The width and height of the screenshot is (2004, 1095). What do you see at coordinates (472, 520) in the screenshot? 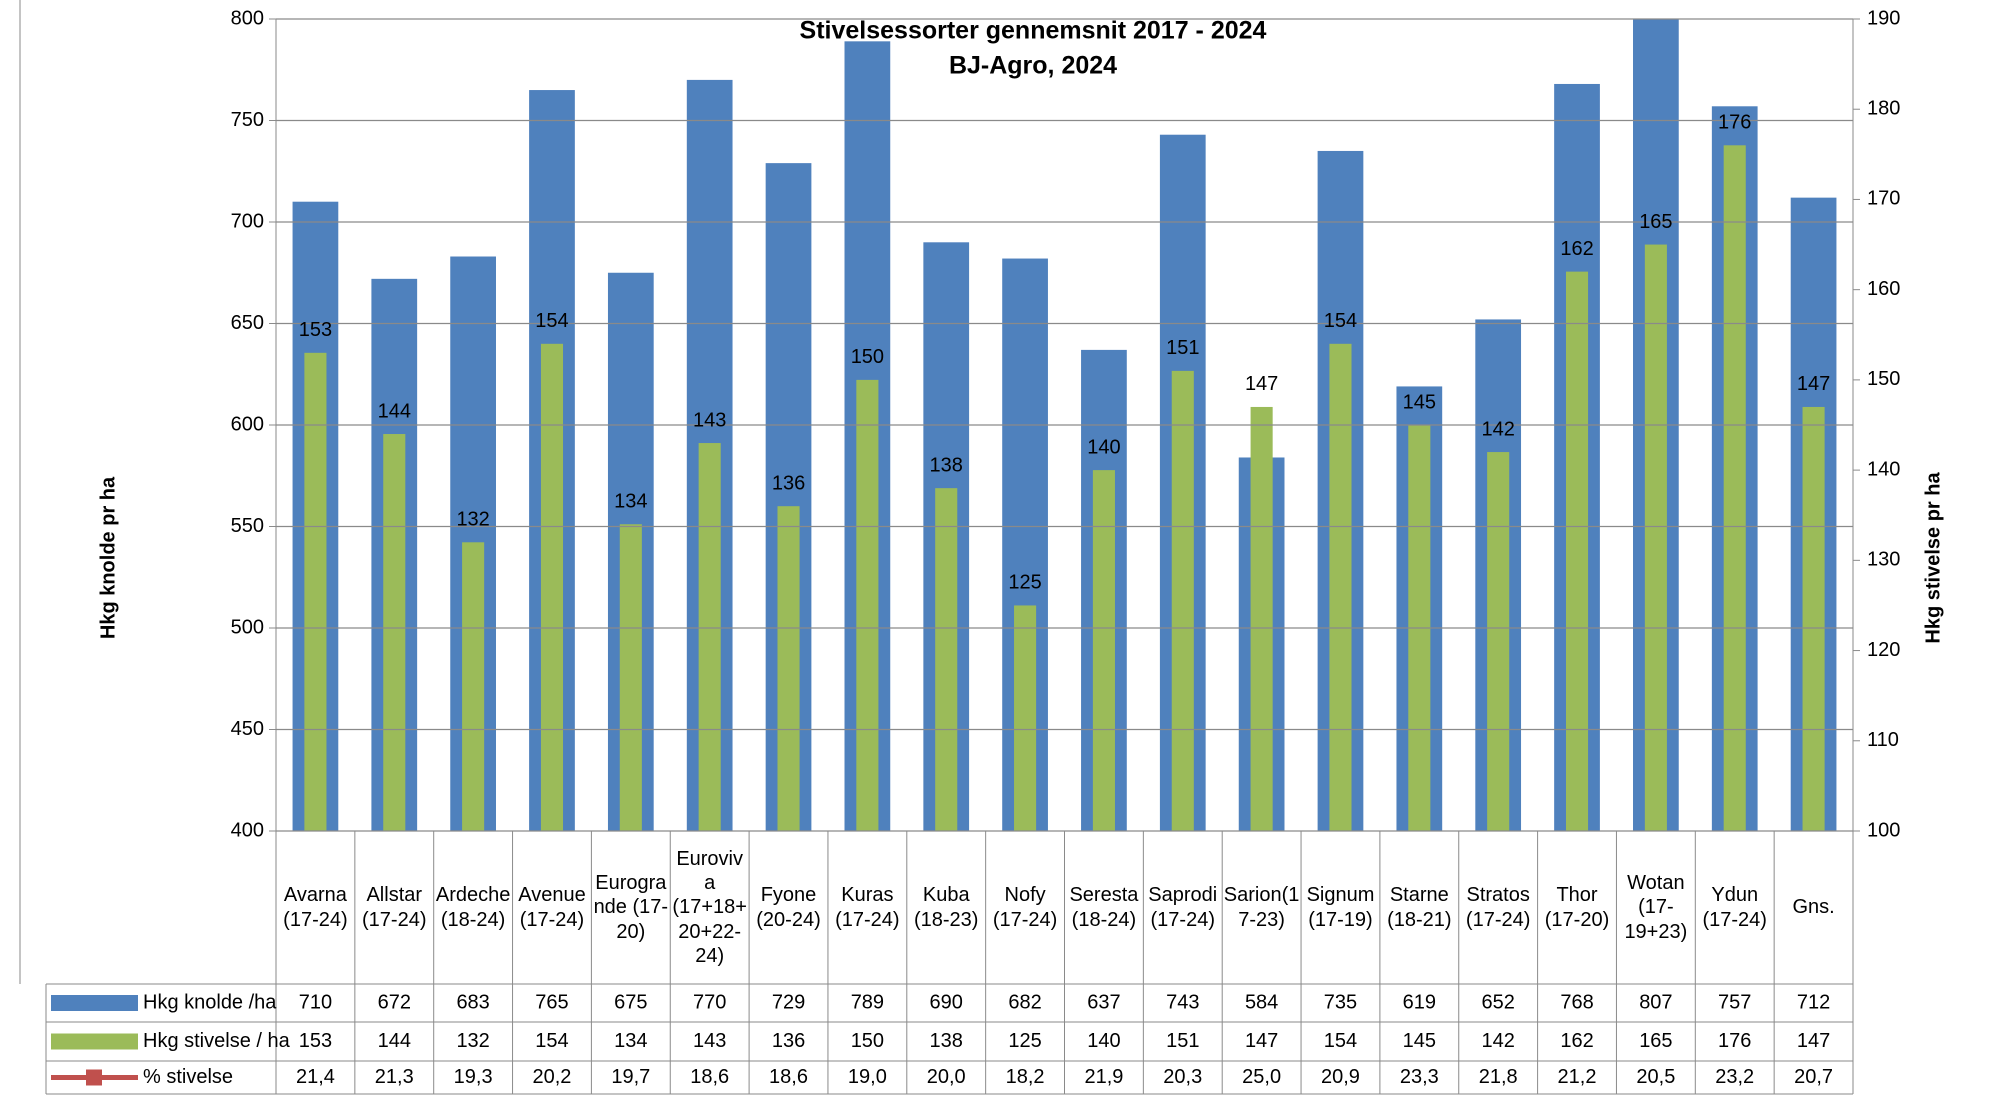
I see `data-label: 132` at bounding box center [472, 520].